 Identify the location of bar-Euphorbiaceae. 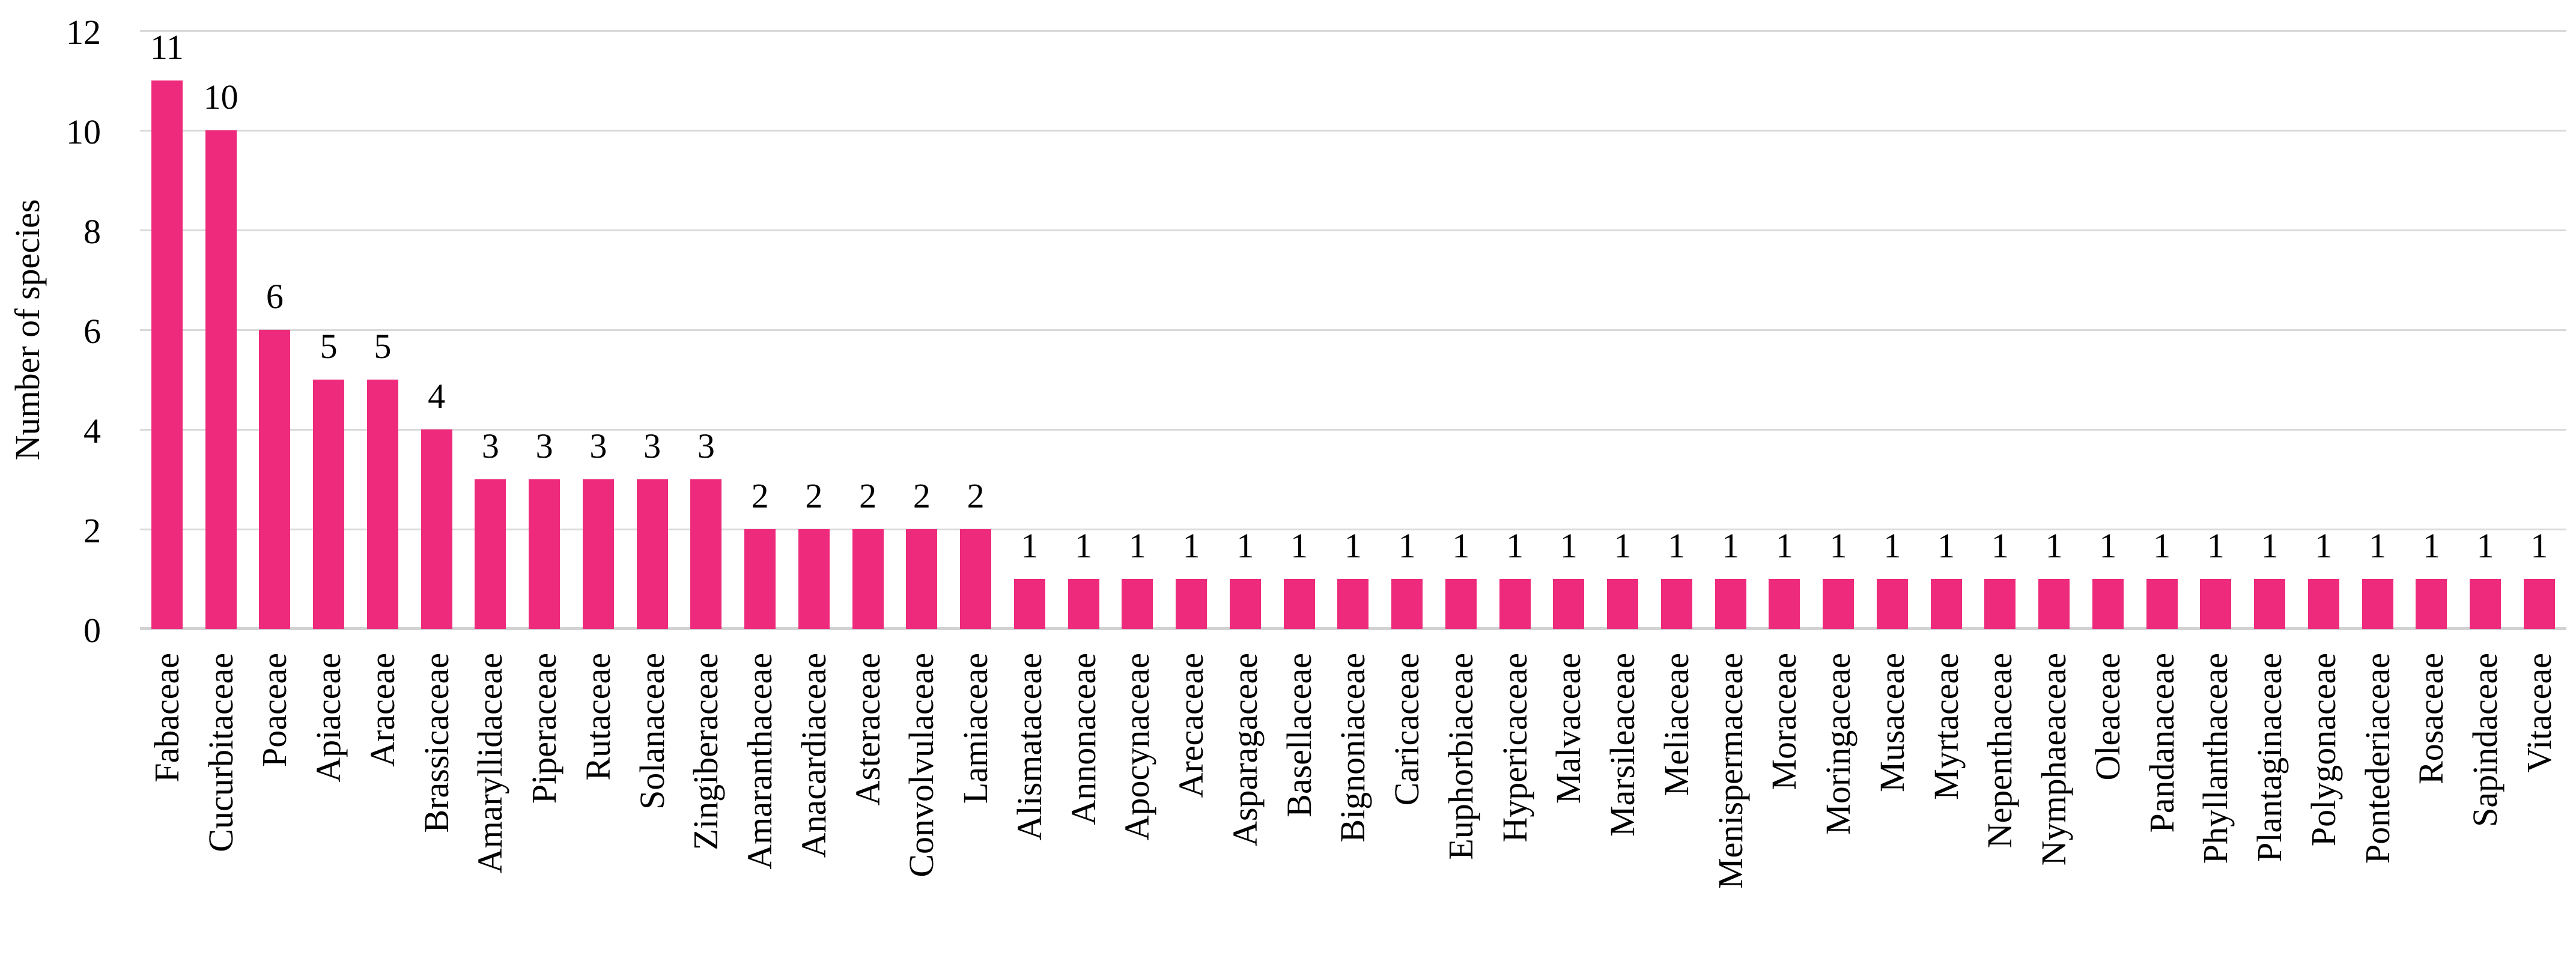
(1461, 604).